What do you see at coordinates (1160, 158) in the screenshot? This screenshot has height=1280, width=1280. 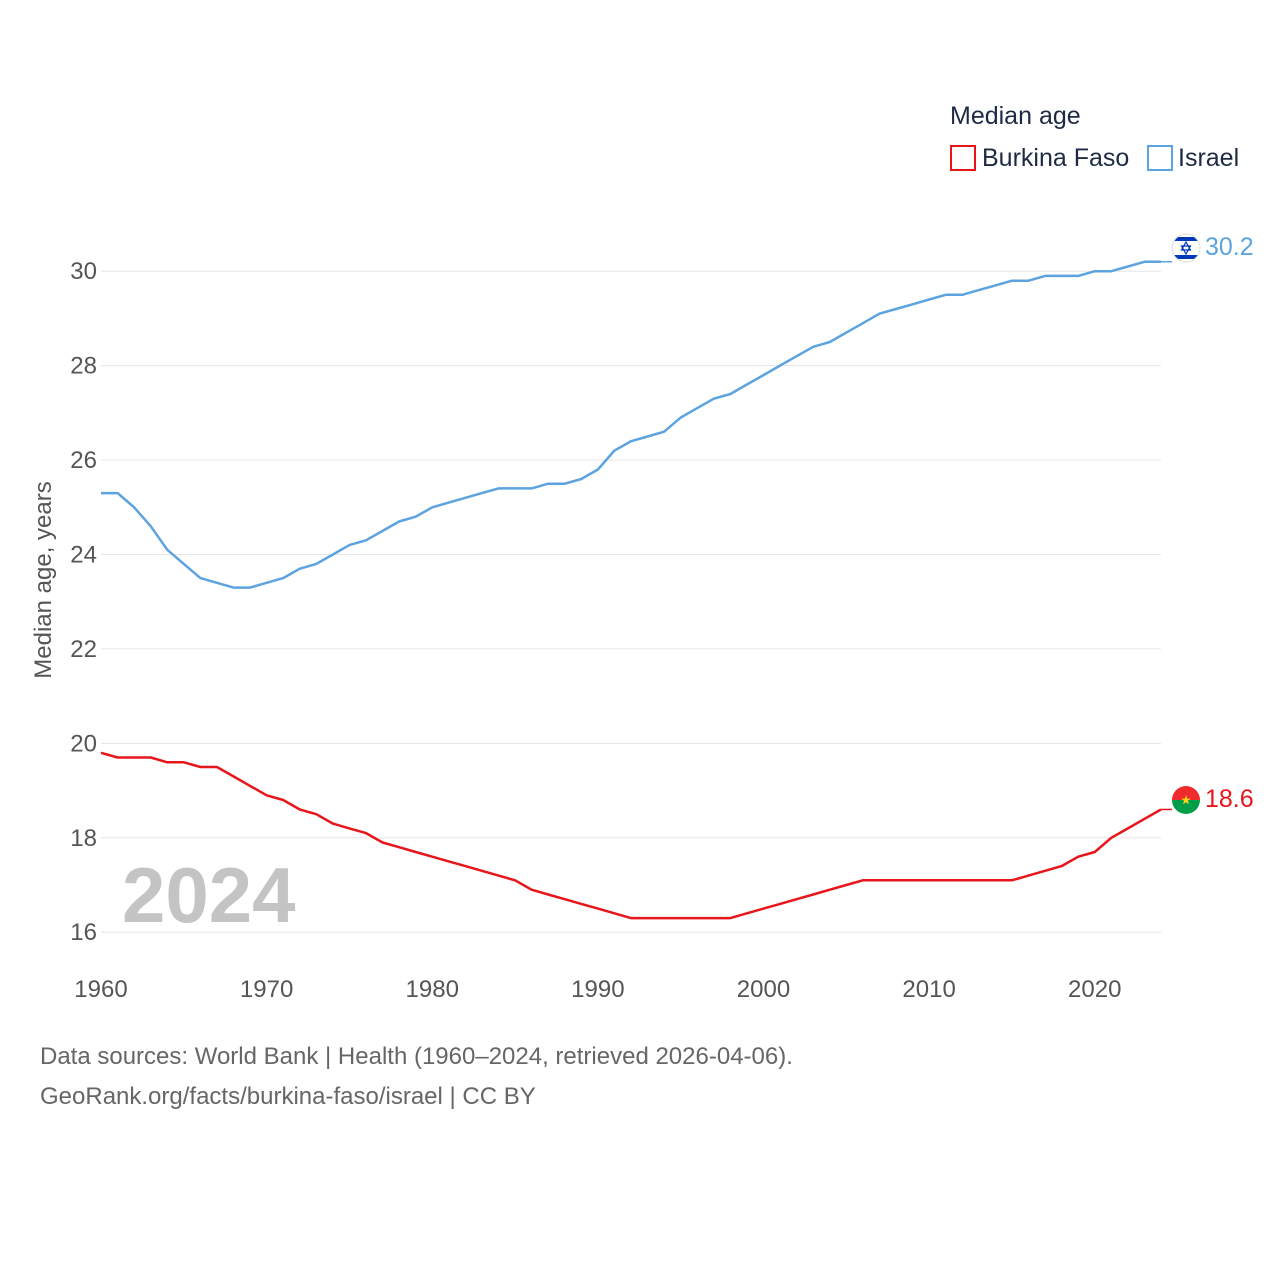 I see `legend-swatch-israel` at bounding box center [1160, 158].